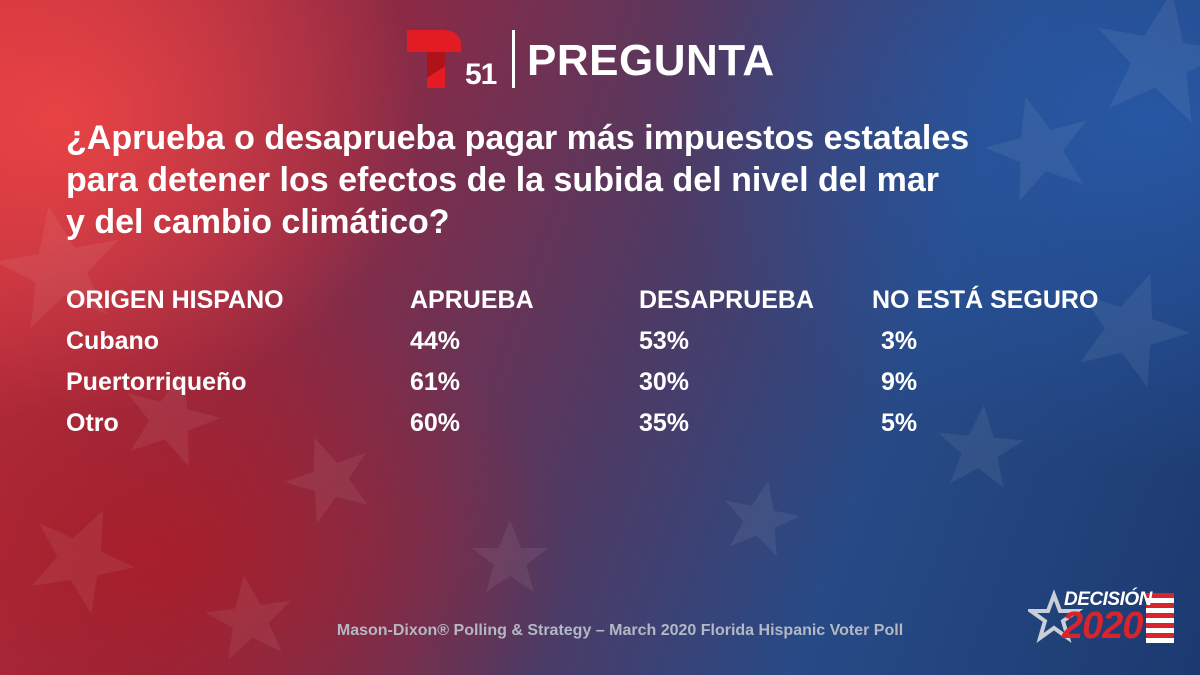 The height and width of the screenshot is (675, 1200). What do you see at coordinates (435, 423) in the screenshot?
I see `row-approve: 60%` at bounding box center [435, 423].